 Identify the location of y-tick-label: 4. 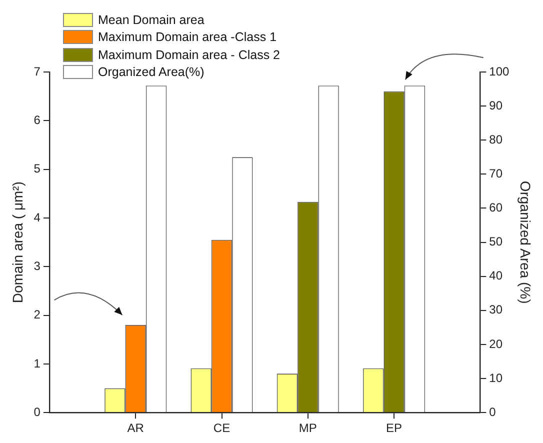
(37, 217).